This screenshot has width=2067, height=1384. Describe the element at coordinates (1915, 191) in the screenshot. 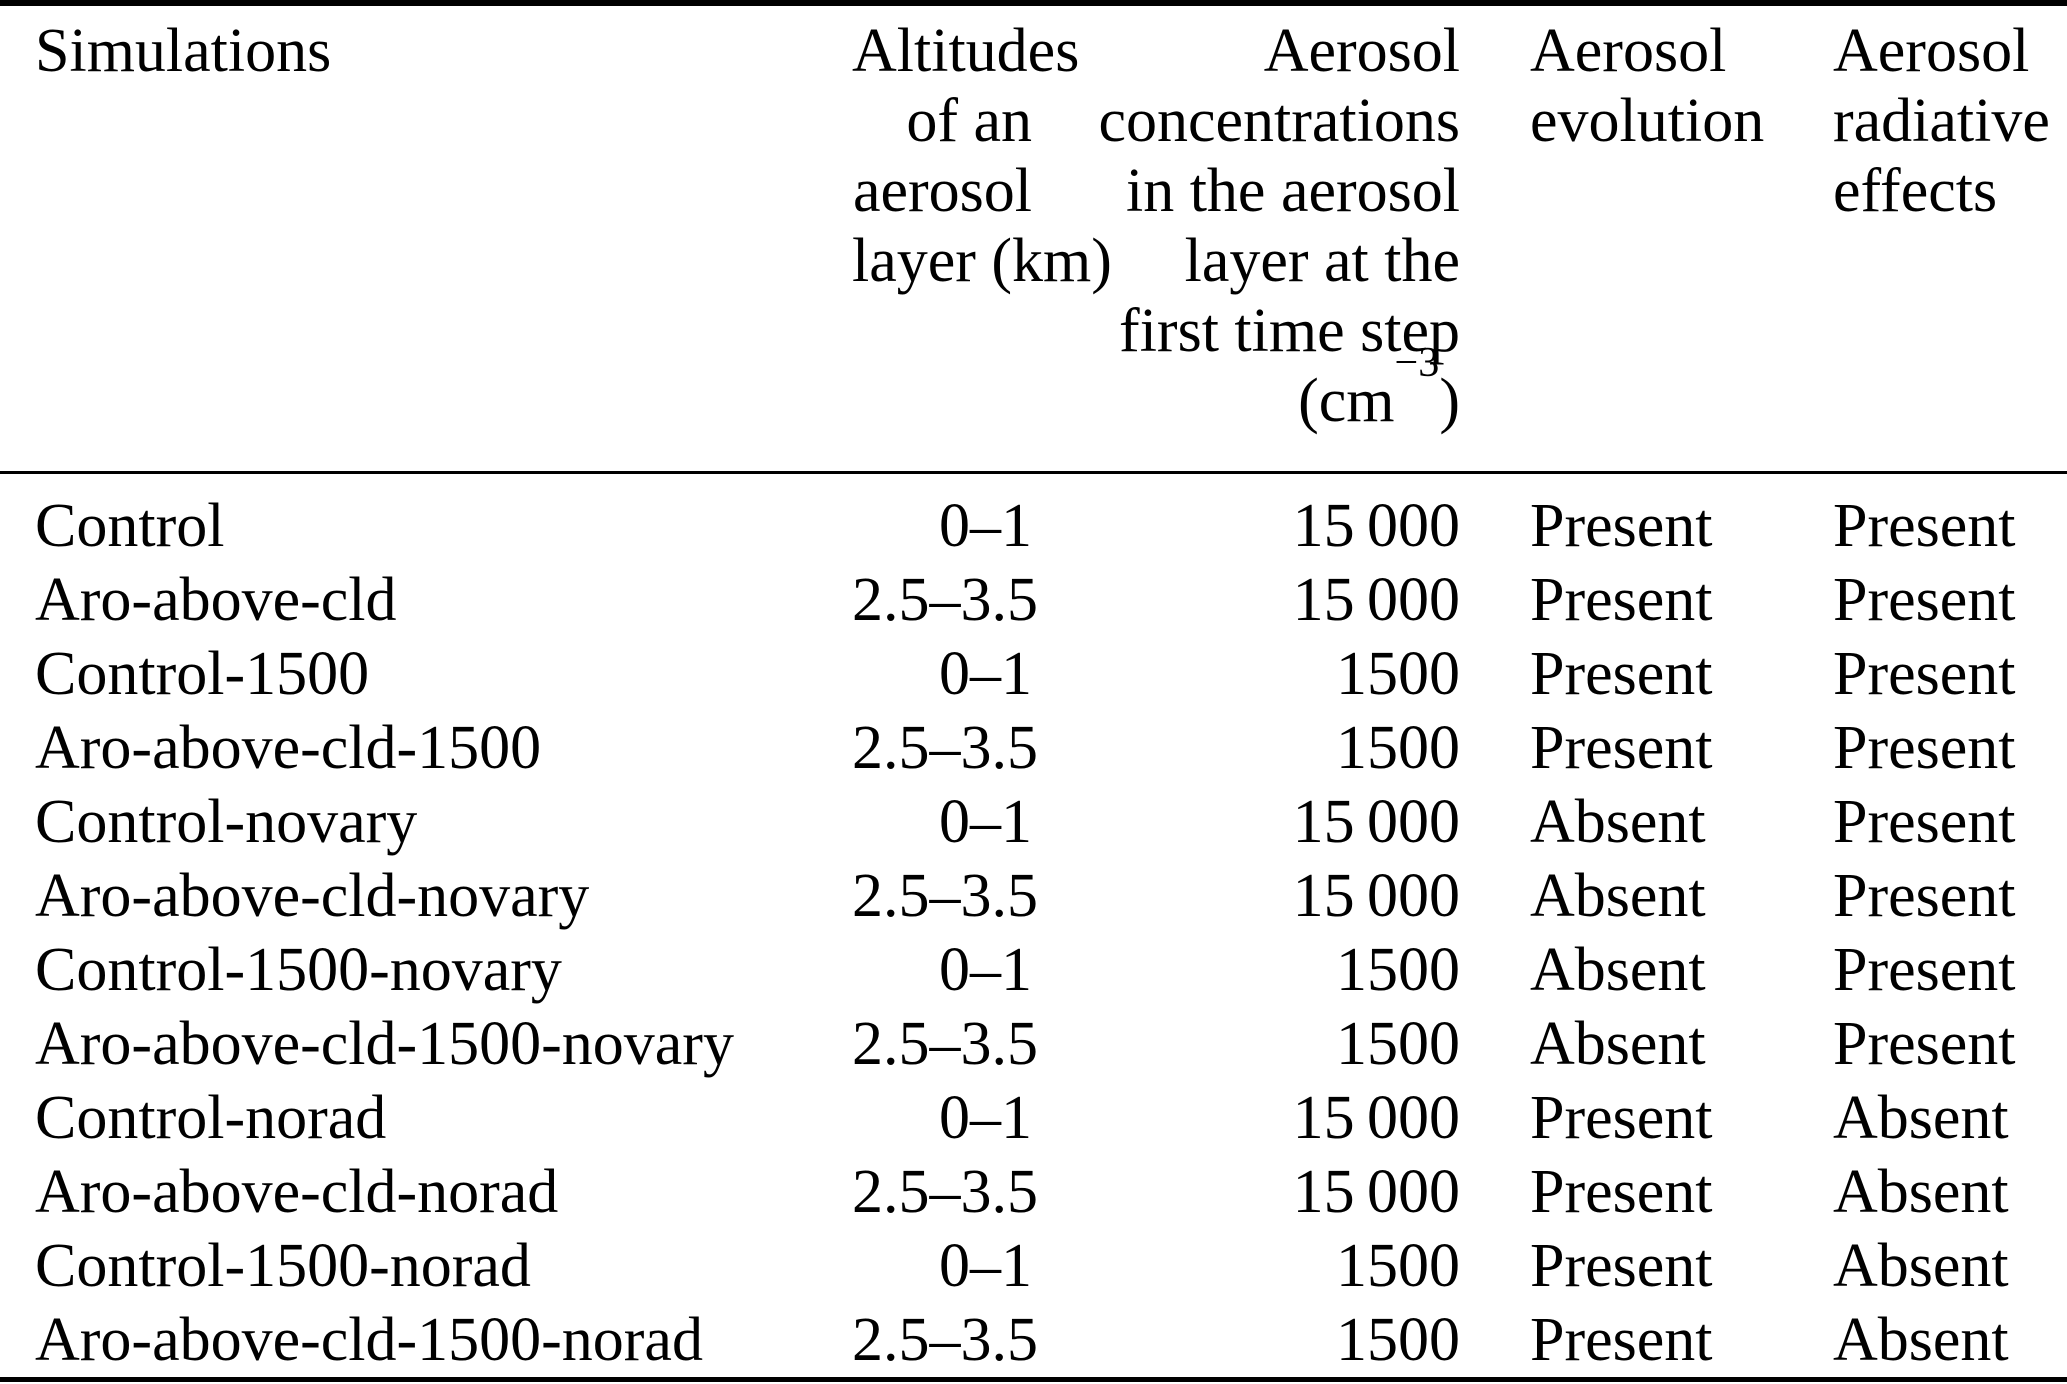

I see `header-line: effects` at that location.